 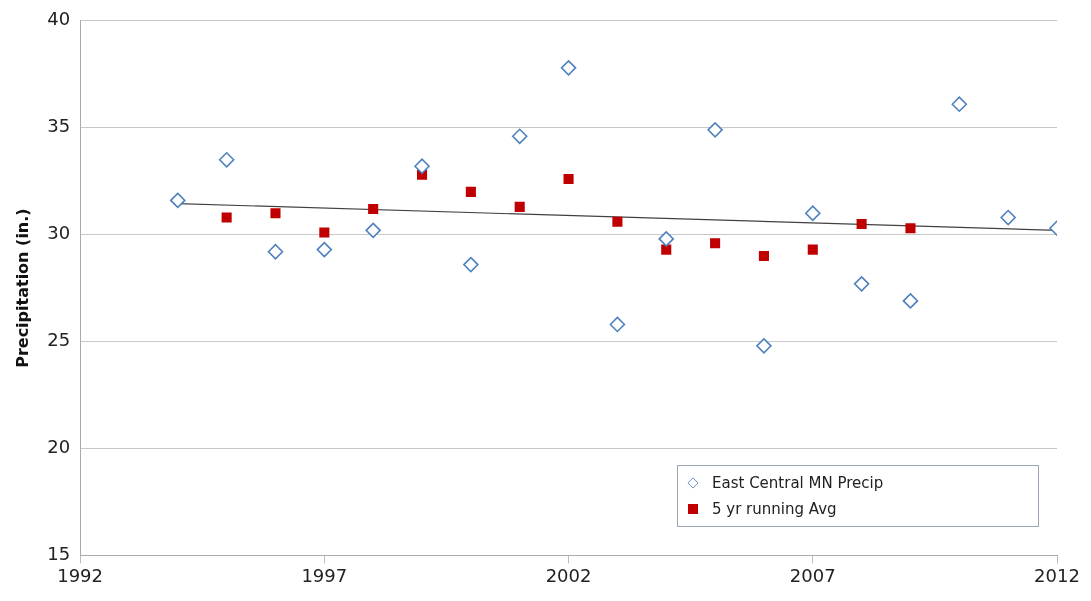 What do you see at coordinates (59, 126) in the screenshot?
I see `y-tick-label: 35` at bounding box center [59, 126].